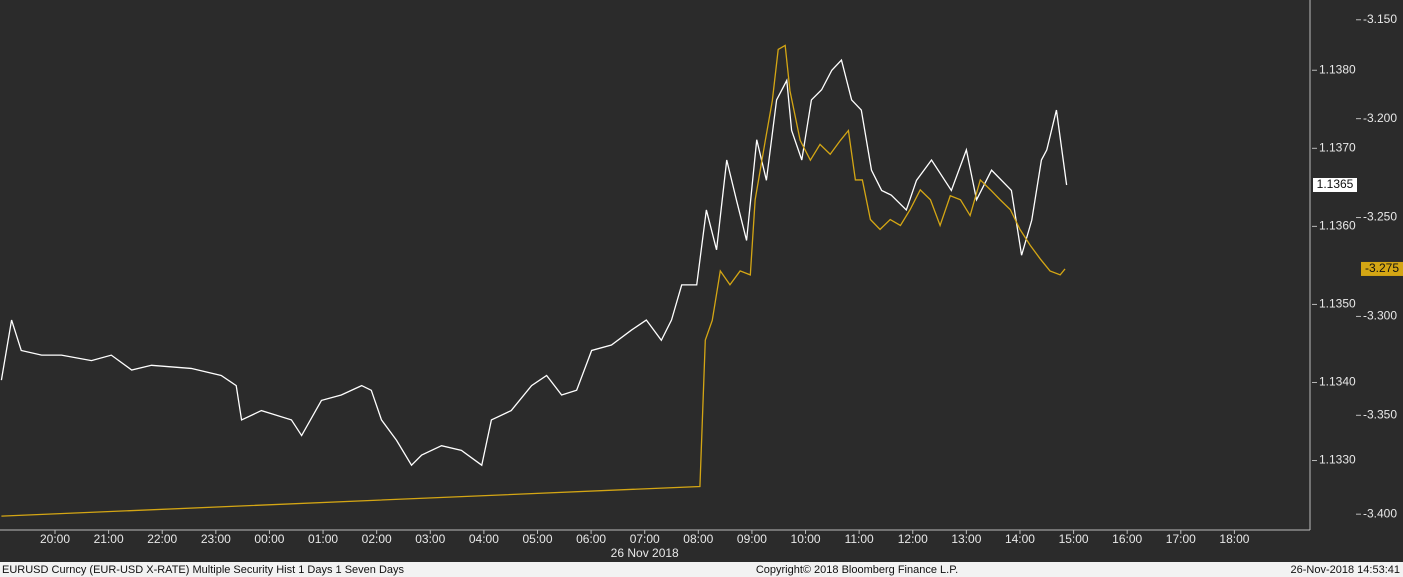  I want to click on y-tick-label: 1.1350, so click(1337, 304).